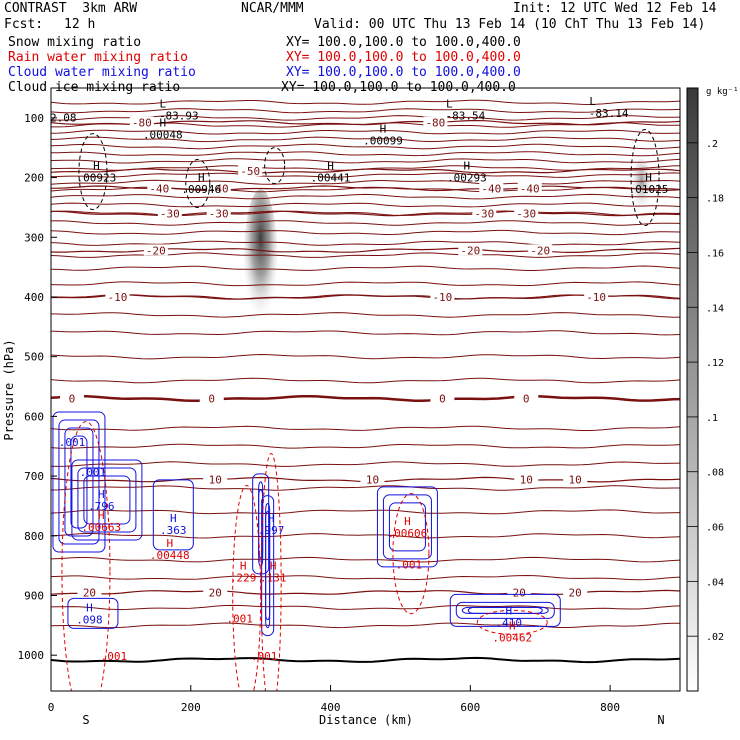 This screenshot has height=740, width=740. Describe the element at coordinates (34, 297) in the screenshot. I see `y-tick-label: 400` at that location.